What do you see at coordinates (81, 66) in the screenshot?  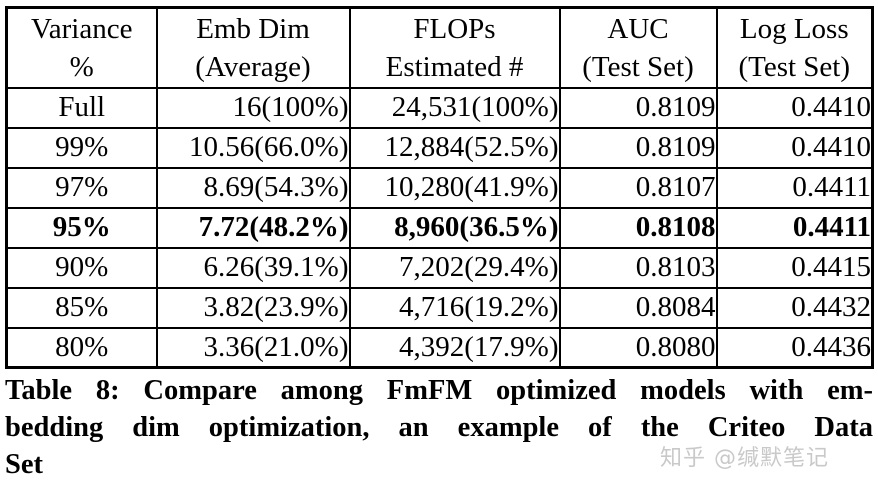 I see `header-line-2: %` at bounding box center [81, 66].